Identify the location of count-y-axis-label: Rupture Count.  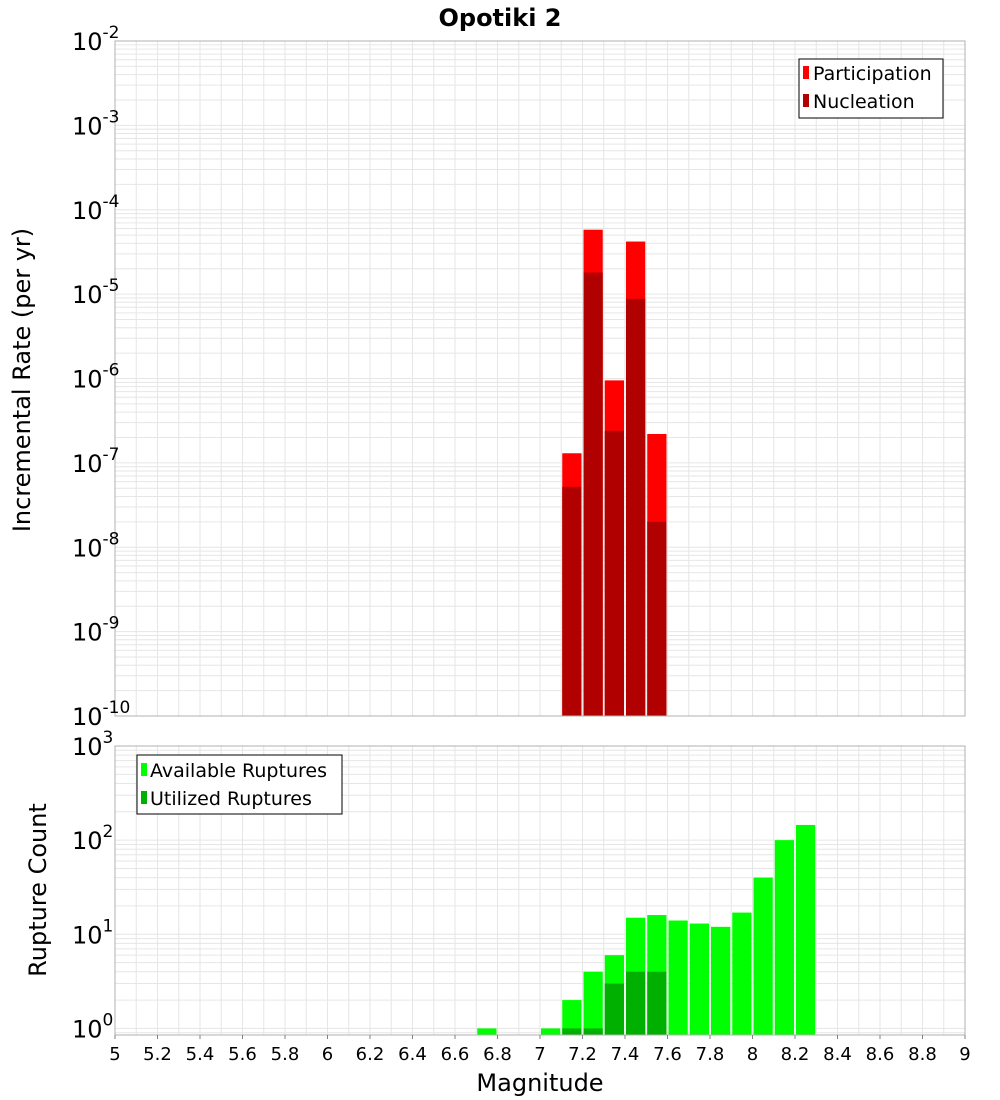
(38, 890).